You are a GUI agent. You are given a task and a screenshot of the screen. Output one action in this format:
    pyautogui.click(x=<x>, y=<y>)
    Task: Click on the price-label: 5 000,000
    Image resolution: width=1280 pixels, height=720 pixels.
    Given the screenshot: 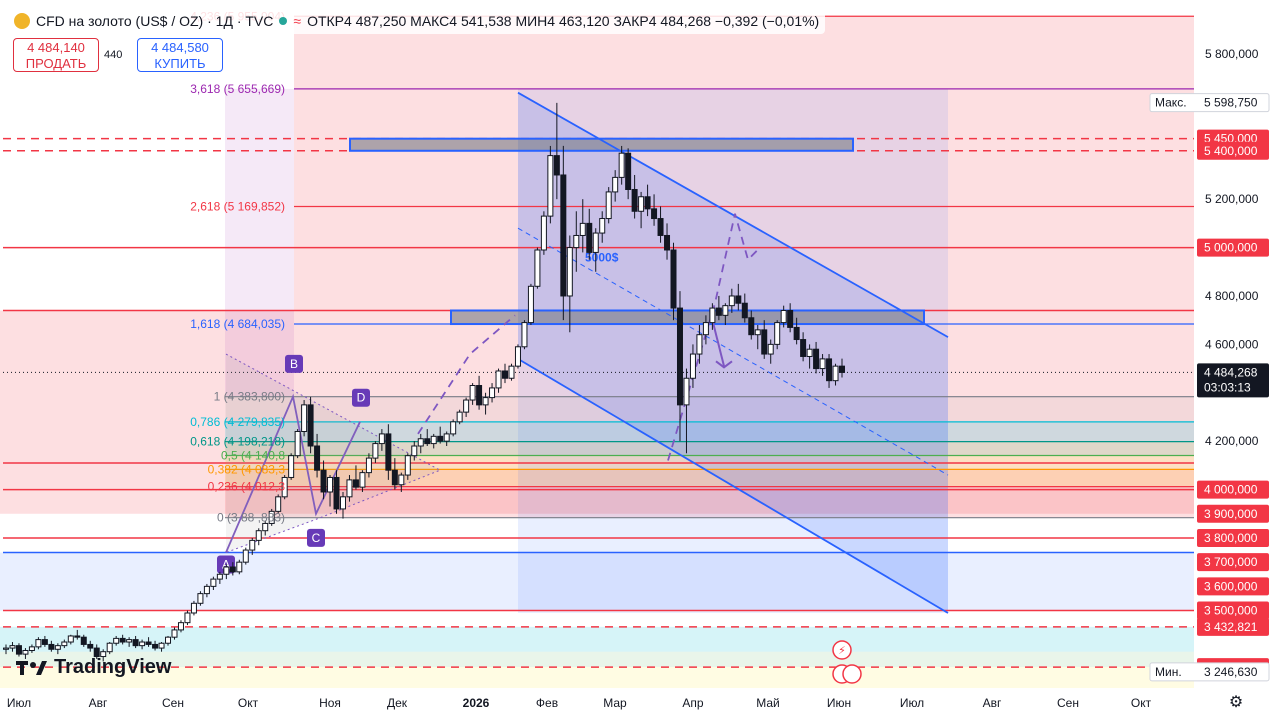 What is the action you would take?
    pyautogui.click(x=1231, y=248)
    